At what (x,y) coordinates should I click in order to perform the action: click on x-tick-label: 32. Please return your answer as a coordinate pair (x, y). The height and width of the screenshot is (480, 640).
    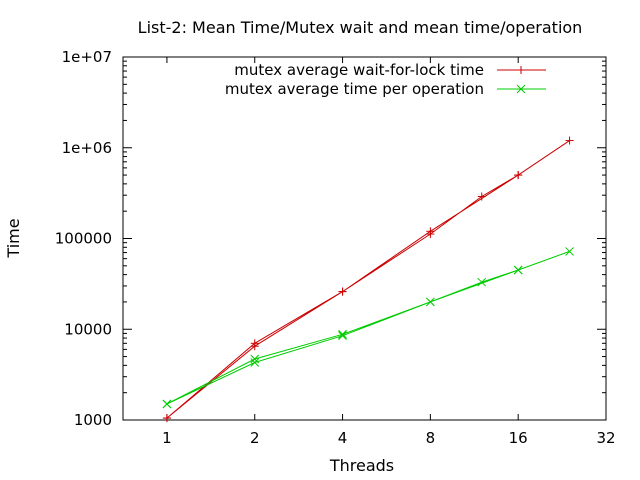
    Looking at the image, I should click on (605, 438).